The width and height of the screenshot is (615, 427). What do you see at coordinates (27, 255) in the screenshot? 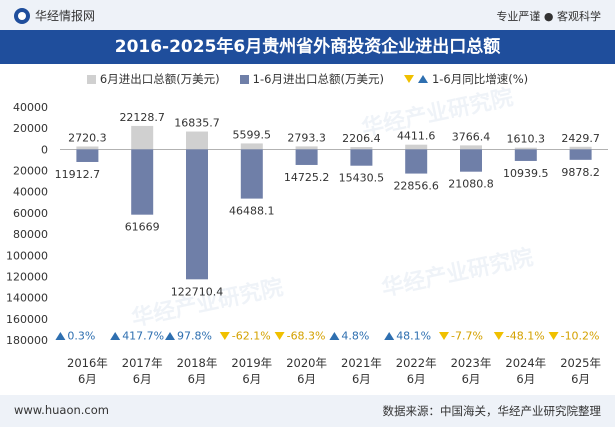
I see `y-tick-label: 100000` at bounding box center [27, 255].